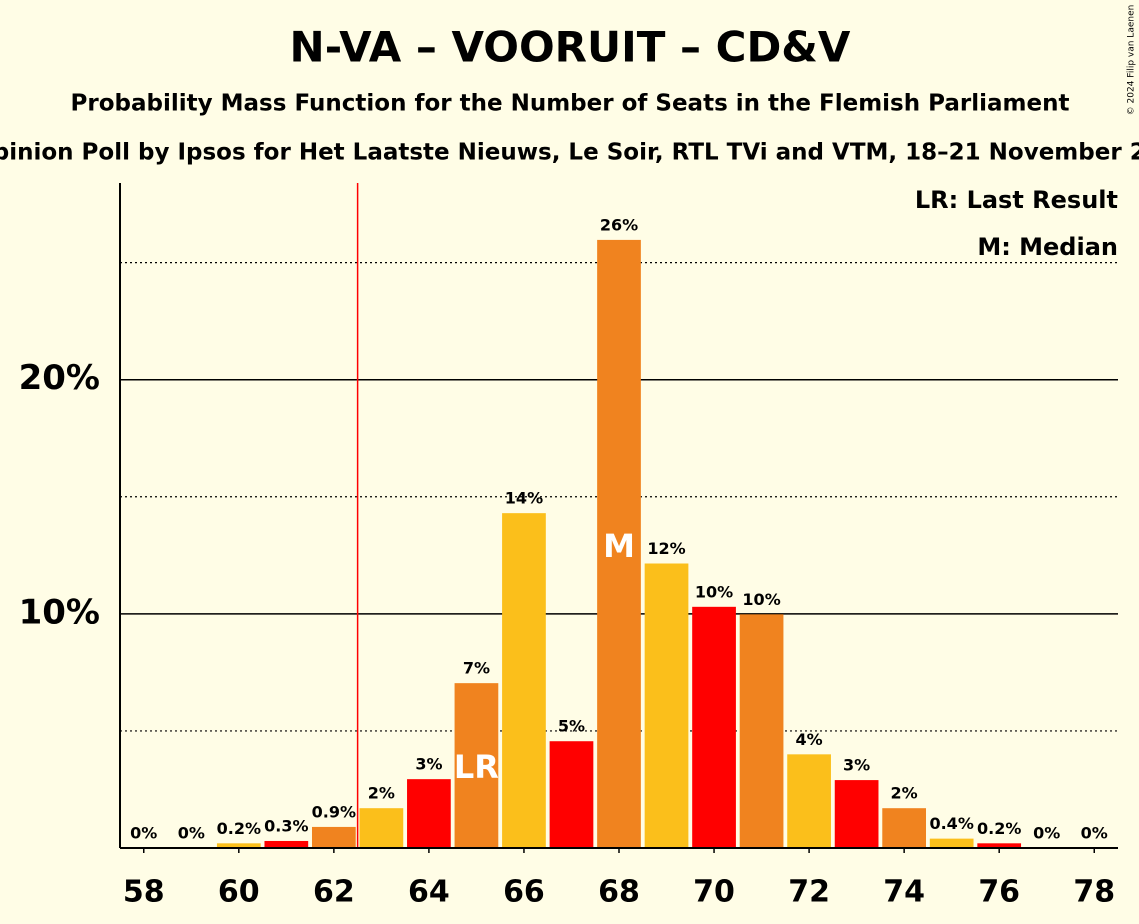 This screenshot has width=1139, height=924. Describe the element at coordinates (619, 892) in the screenshot. I see `x-tick-label: 68` at that location.